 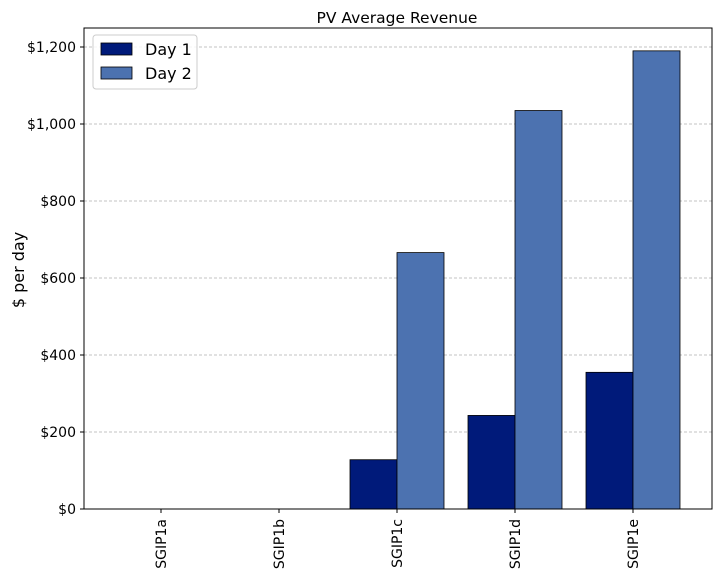 I want to click on bar-day-1-sgip1e, so click(x=609, y=440).